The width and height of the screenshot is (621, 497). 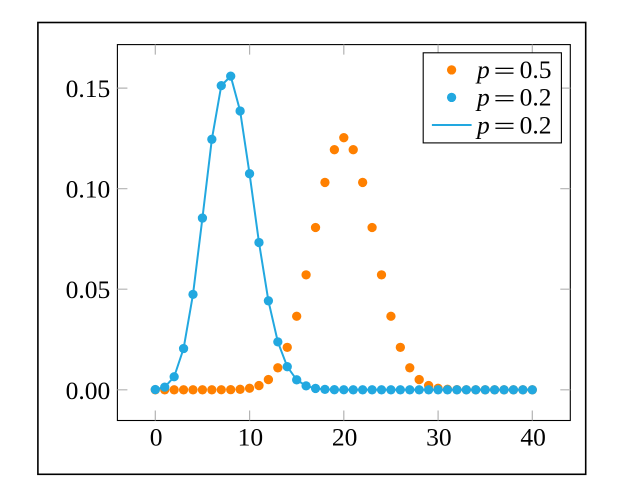 I want to click on svg-text: 0.00, so click(x=88, y=390).